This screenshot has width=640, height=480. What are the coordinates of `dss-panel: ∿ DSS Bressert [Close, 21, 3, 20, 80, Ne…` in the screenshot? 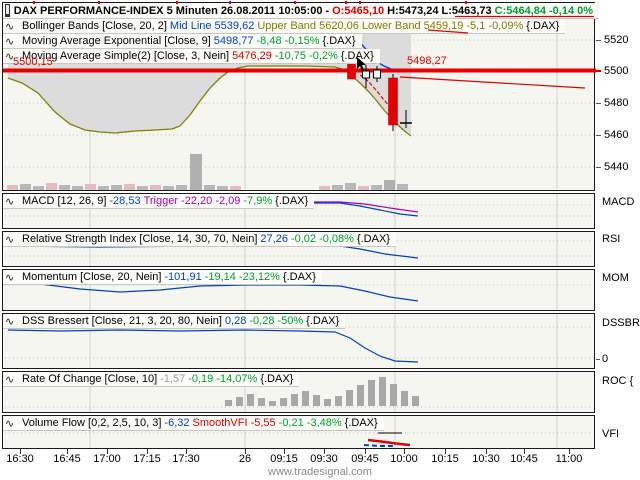 It's located at (298, 341).